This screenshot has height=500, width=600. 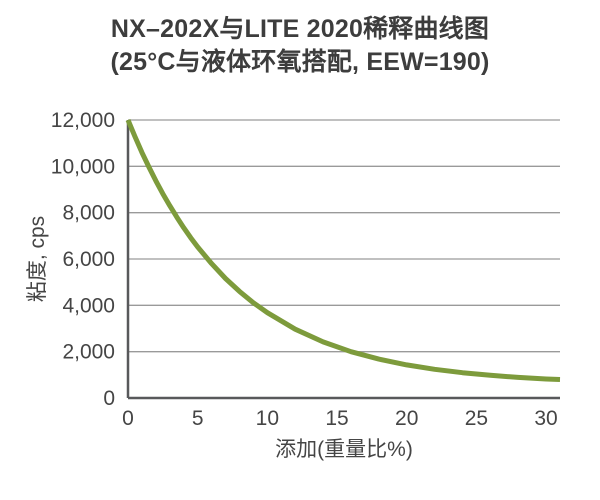 I want to click on x-tick-label: 10, so click(x=267, y=418).